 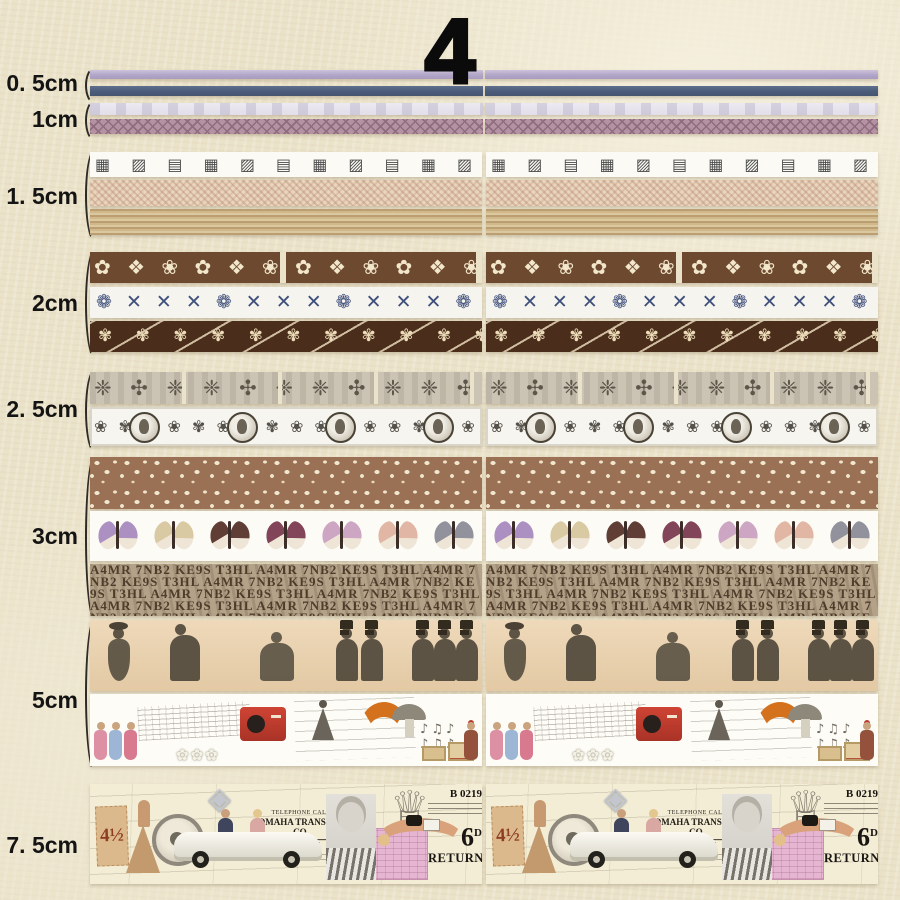 What do you see at coordinates (450, 52) in the screenshot?
I see `variant-number: 4` at bounding box center [450, 52].